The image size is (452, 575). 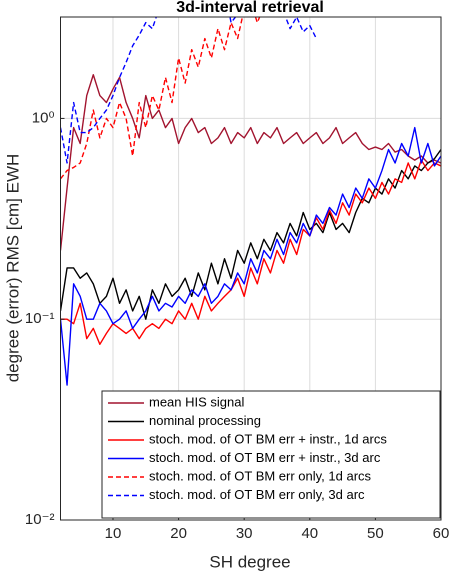 I want to click on x-tick-label: 20, so click(x=178, y=533).